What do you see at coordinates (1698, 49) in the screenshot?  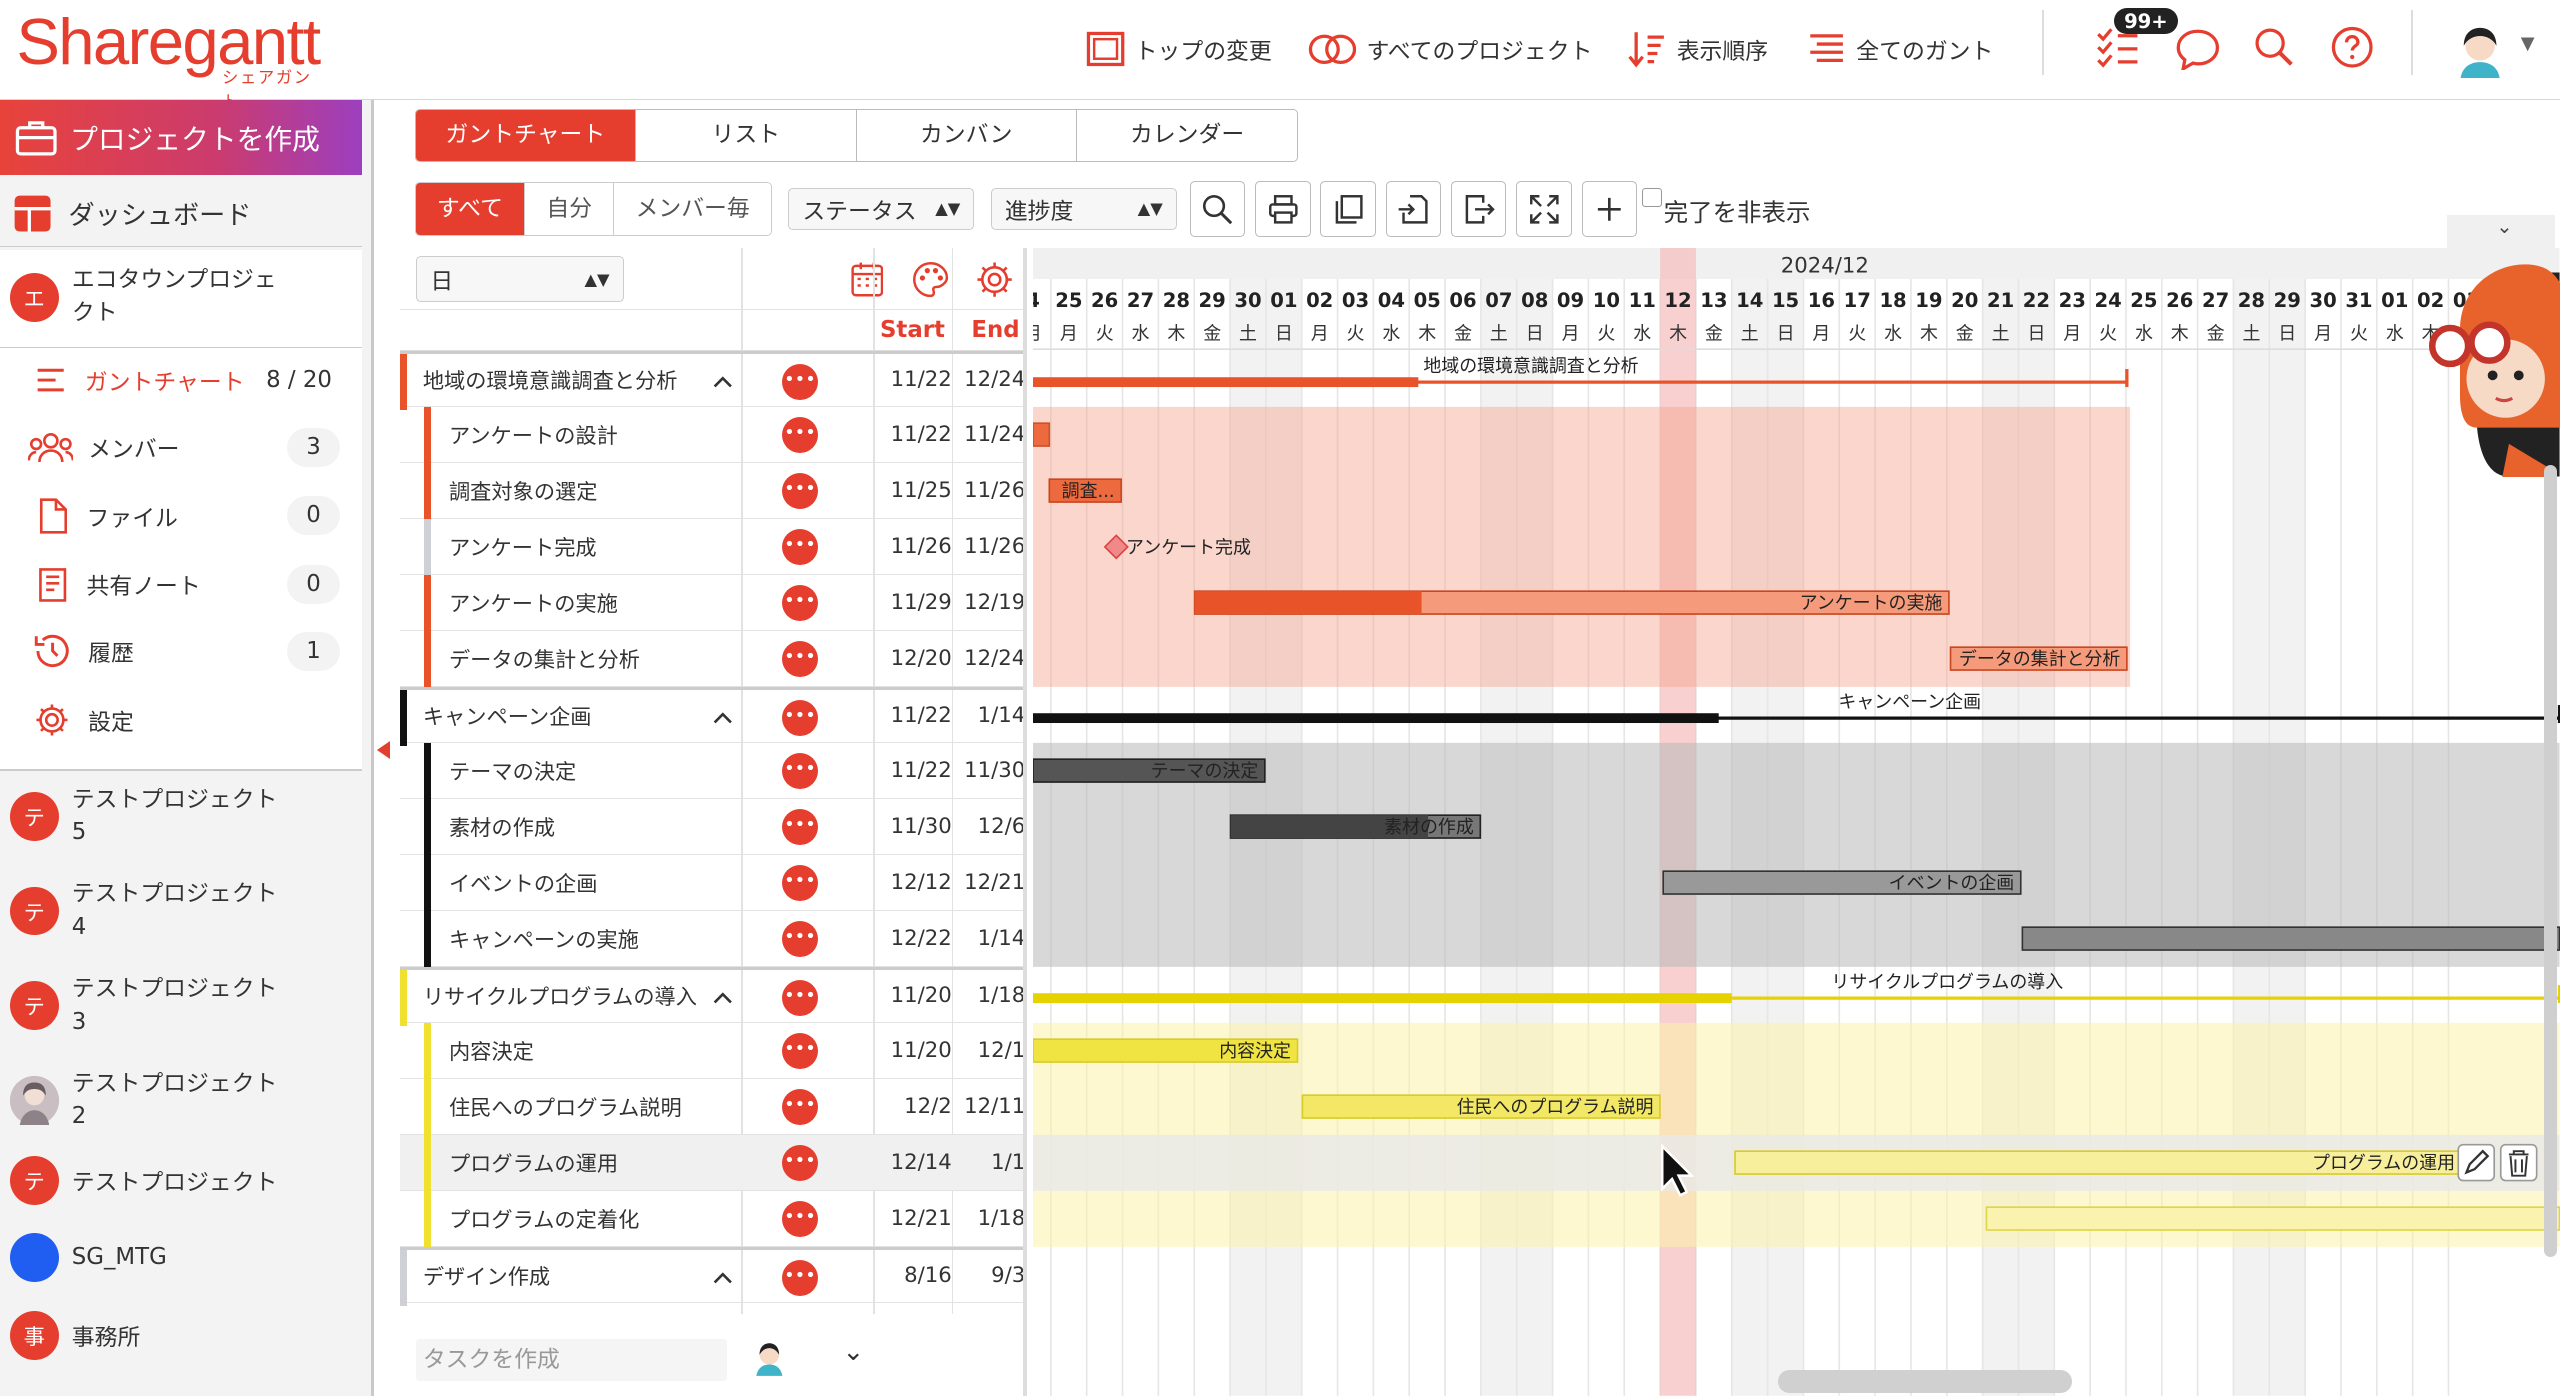 I see `nav-sort-order: 表示順序` at bounding box center [1698, 49].